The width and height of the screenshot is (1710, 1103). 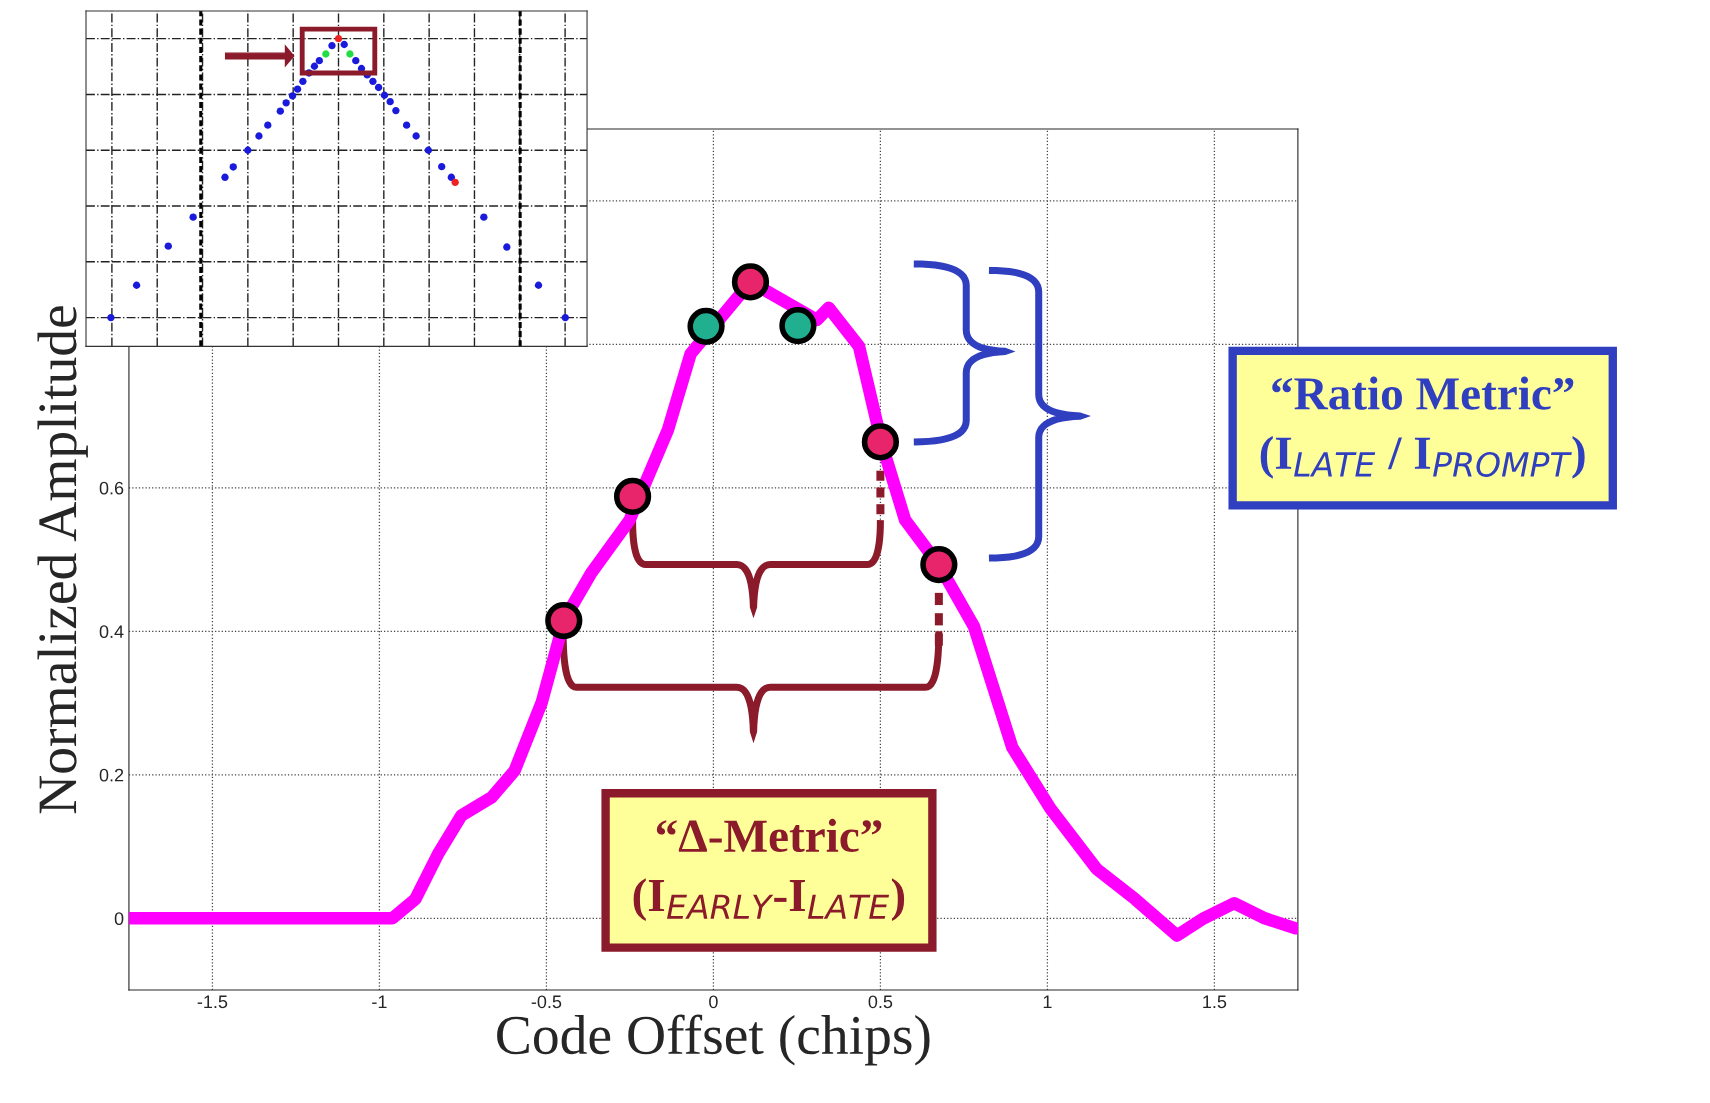 What do you see at coordinates (769, 870) in the screenshot?
I see `annotation: “Δ-Metric” (I$_{EARLY}$-I$_{LATE}$)` at bounding box center [769, 870].